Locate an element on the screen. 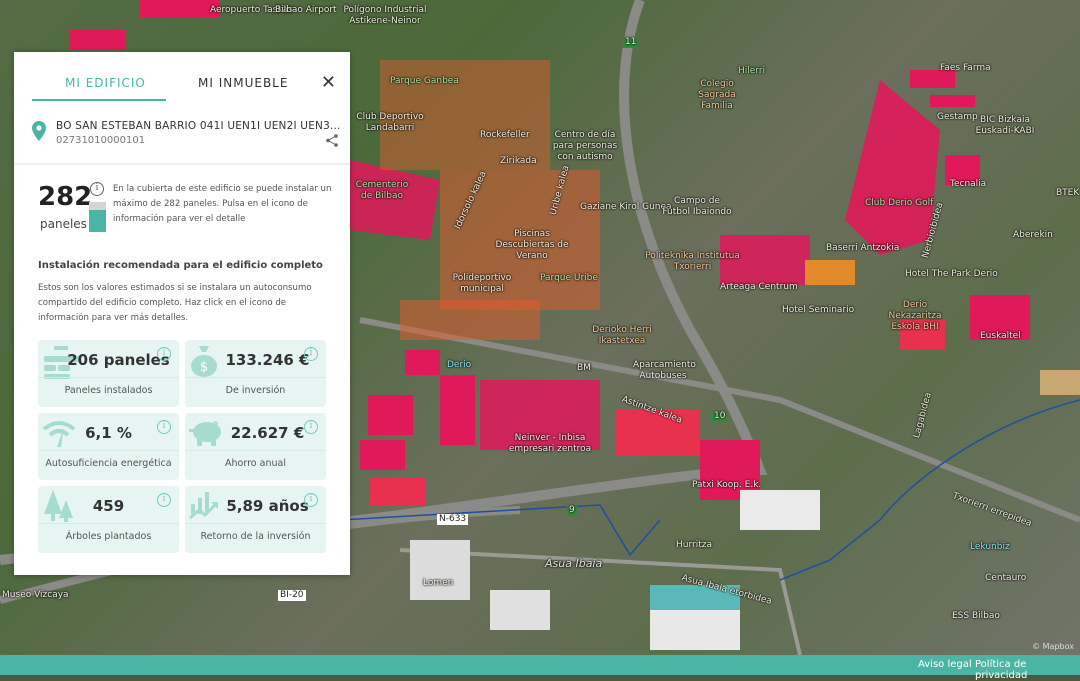 This screenshot has width=1080, height=681. max-panels-unit: paneles is located at coordinates (63, 224).